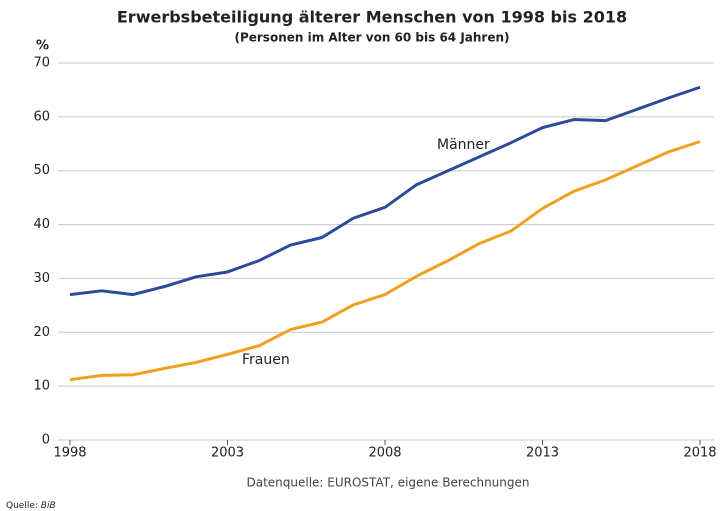 This screenshot has height=511, width=724. I want to click on y-tick-label: 0, so click(46, 440).